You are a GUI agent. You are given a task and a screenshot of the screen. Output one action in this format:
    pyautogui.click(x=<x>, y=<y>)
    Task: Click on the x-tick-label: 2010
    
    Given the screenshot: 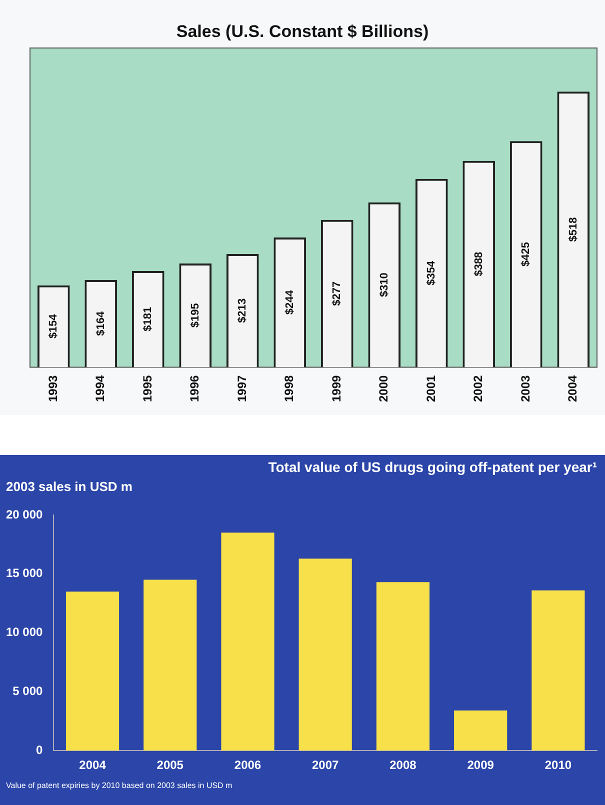 What is the action you would take?
    pyautogui.click(x=558, y=765)
    